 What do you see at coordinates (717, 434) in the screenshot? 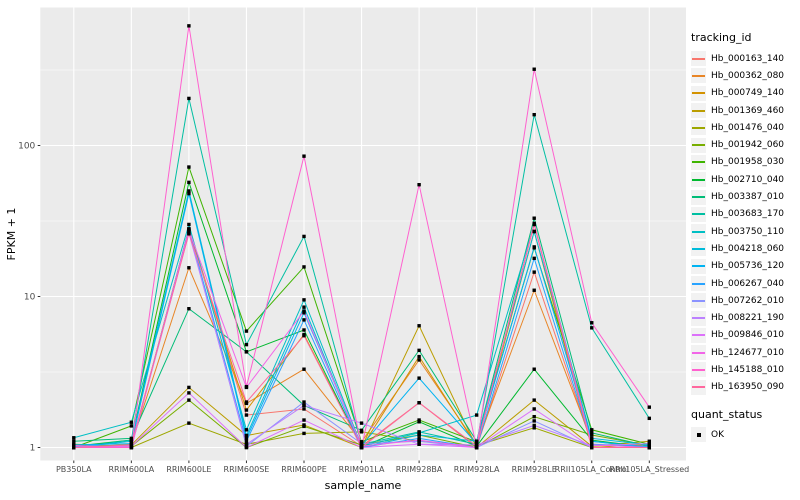
I see `legend-item-label: OK` at bounding box center [717, 434].